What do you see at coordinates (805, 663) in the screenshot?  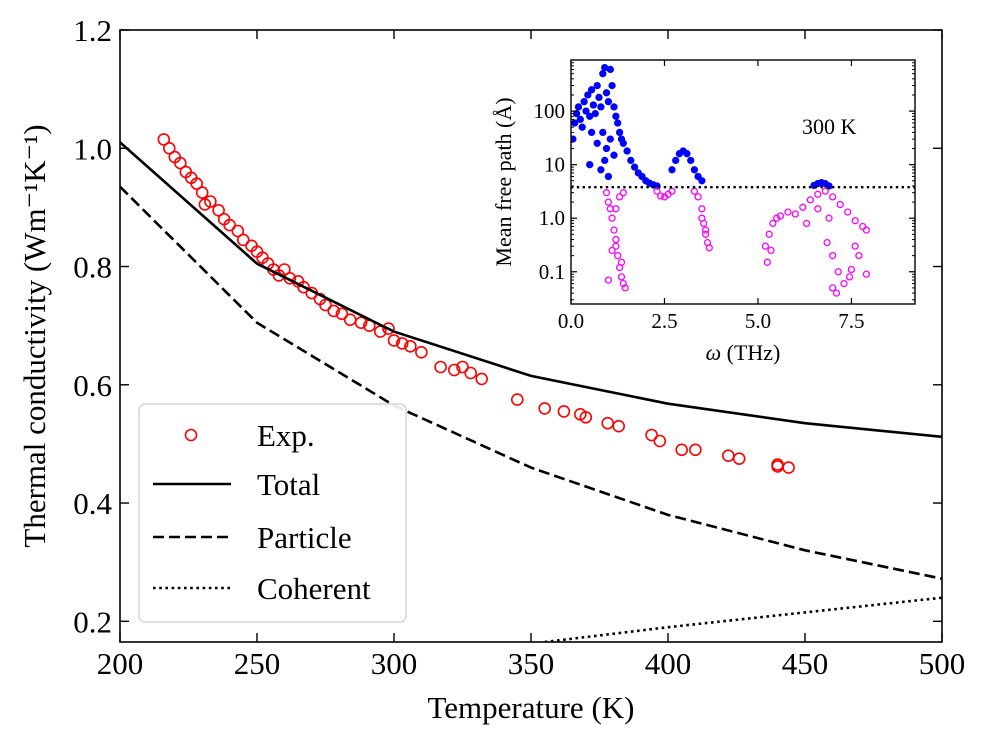 I see `main-x-tick-label: 450` at bounding box center [805, 663].